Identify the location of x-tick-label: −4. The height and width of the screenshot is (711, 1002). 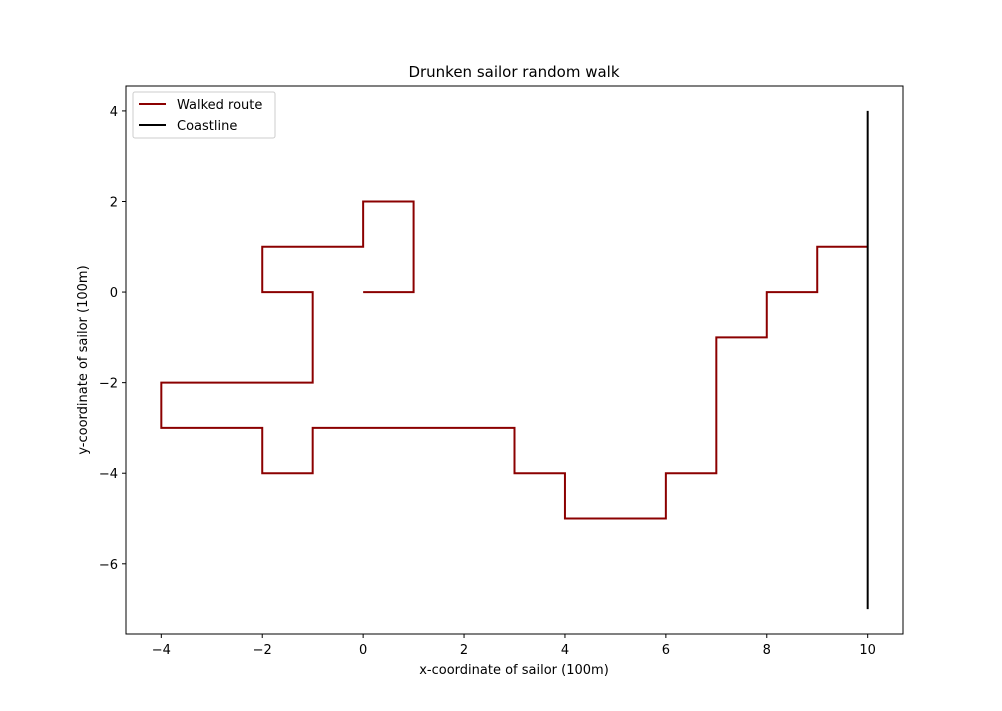
(161, 650).